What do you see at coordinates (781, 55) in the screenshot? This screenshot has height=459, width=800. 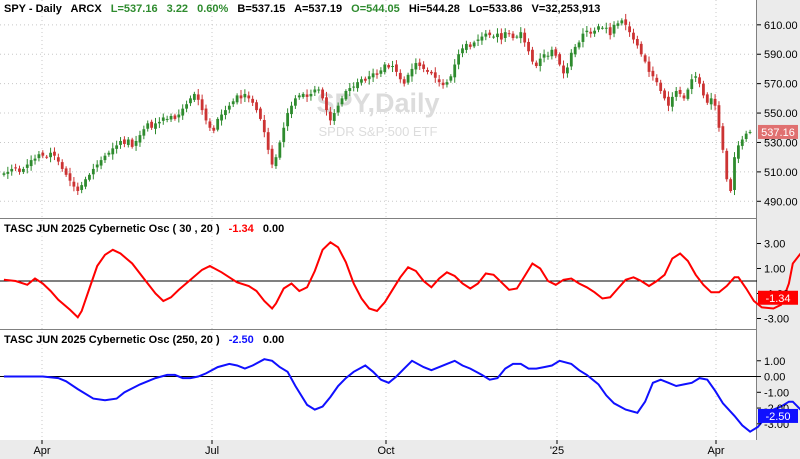 I see `price-tick-label: 590.00` at bounding box center [781, 55].